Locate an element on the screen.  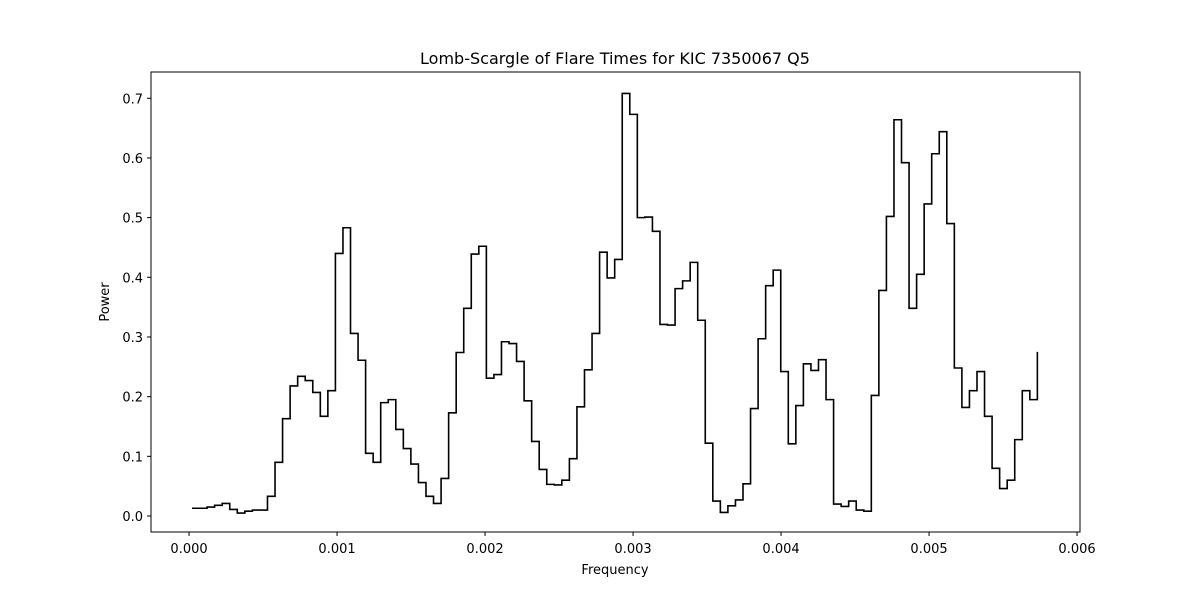
x-tick-label: 0.005 is located at coordinates (928, 549).